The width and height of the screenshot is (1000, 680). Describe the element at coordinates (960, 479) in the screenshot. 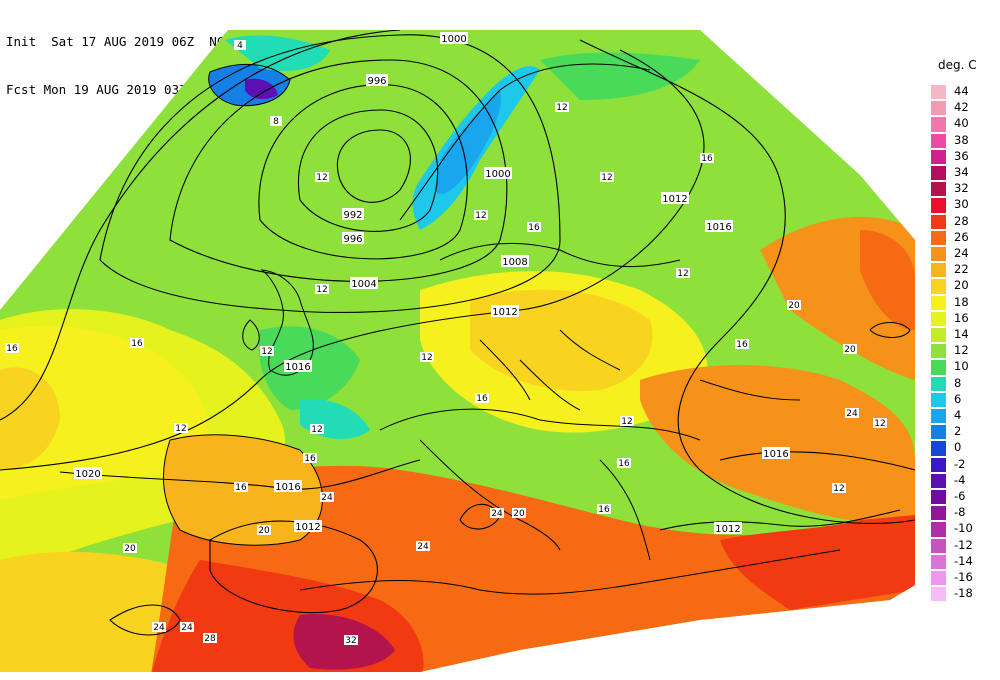

I see `legend-label: -4` at that location.